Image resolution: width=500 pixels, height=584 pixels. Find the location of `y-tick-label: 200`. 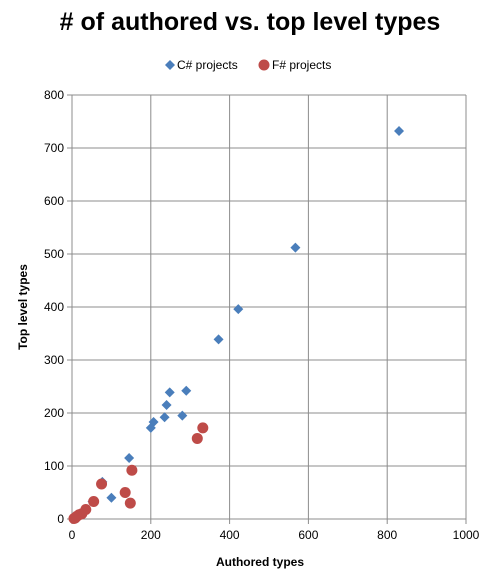

y-tick-label: 200 is located at coordinates (54, 413).